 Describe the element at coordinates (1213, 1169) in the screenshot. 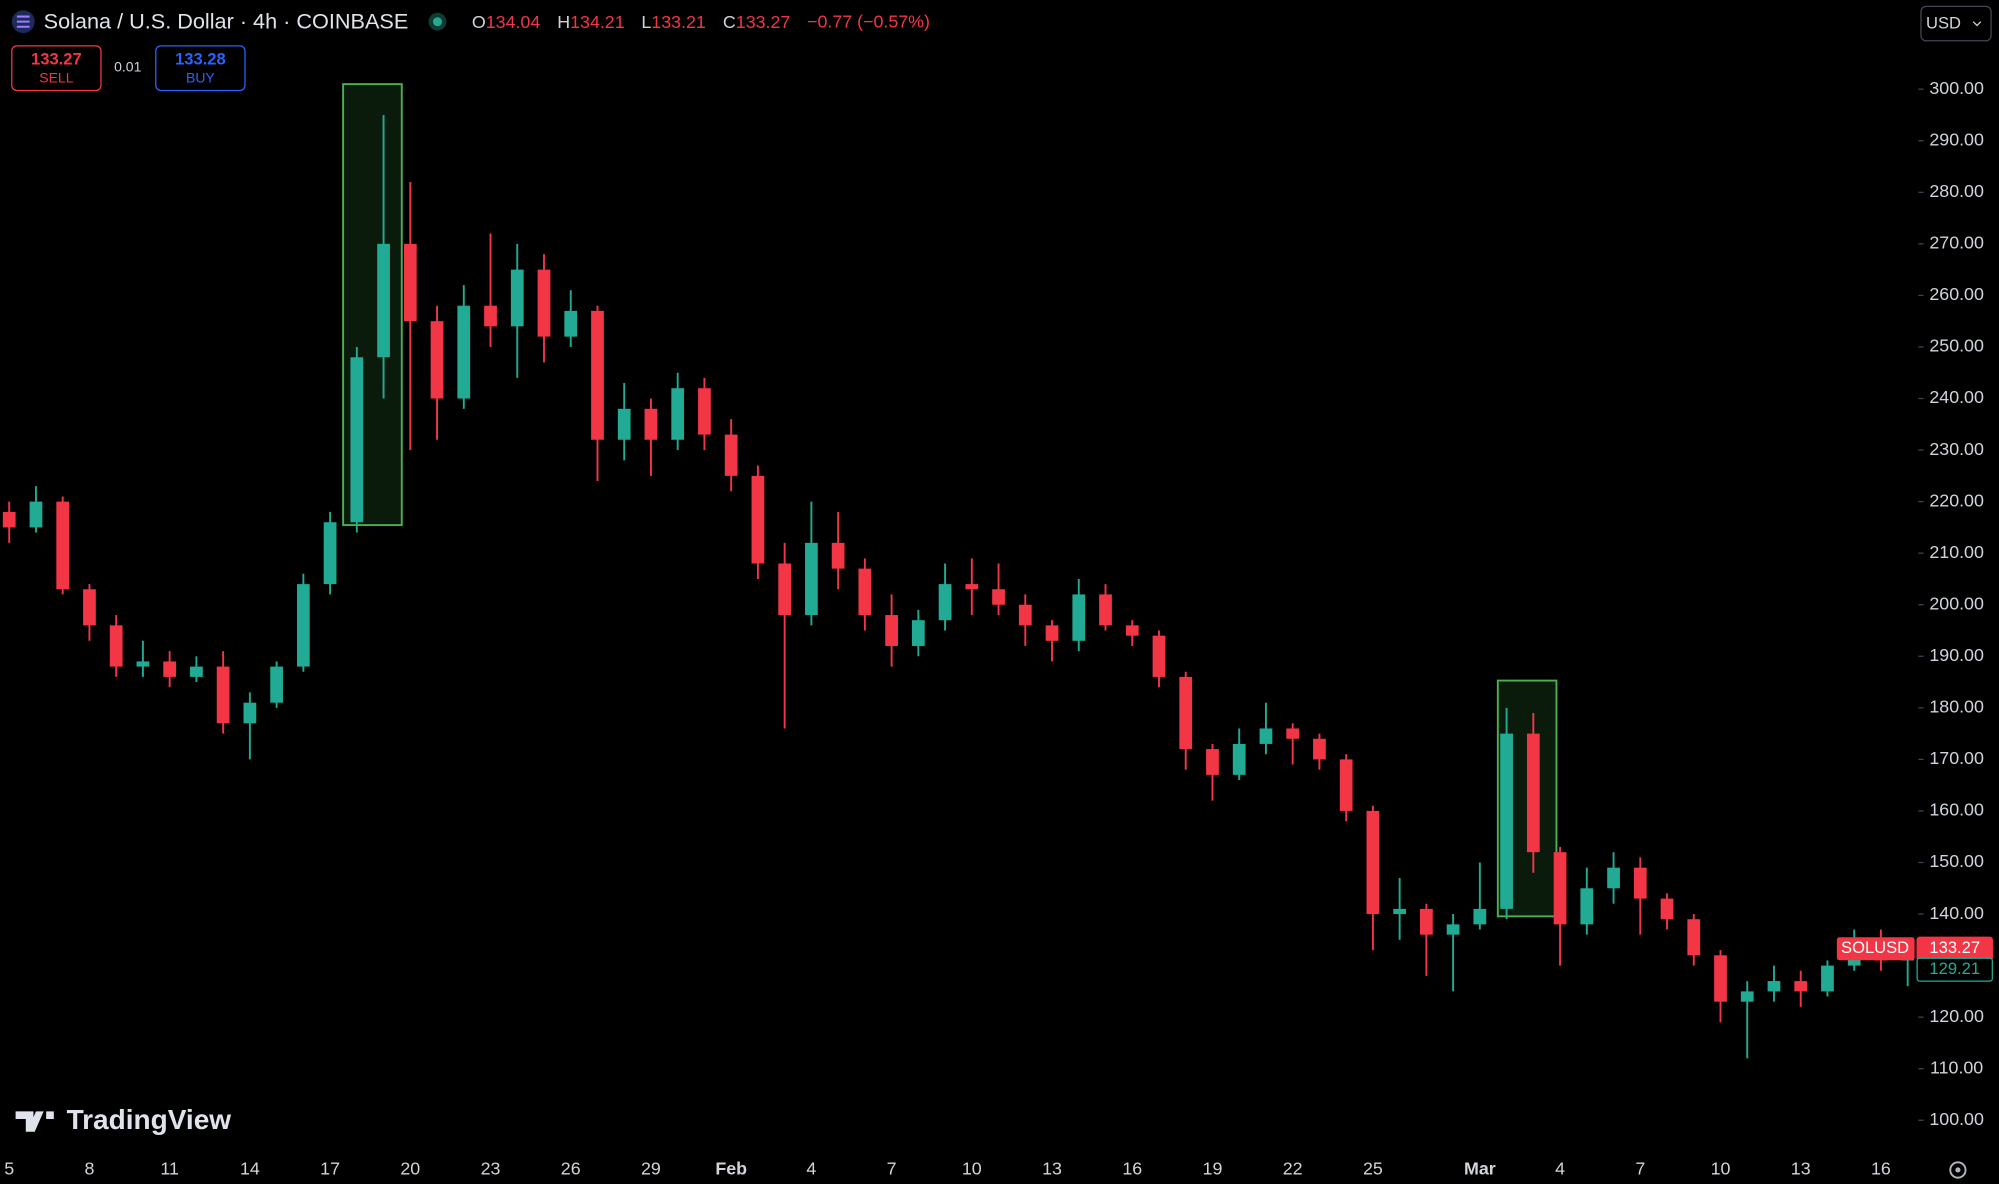

I see `x-tick-label: 19` at that location.